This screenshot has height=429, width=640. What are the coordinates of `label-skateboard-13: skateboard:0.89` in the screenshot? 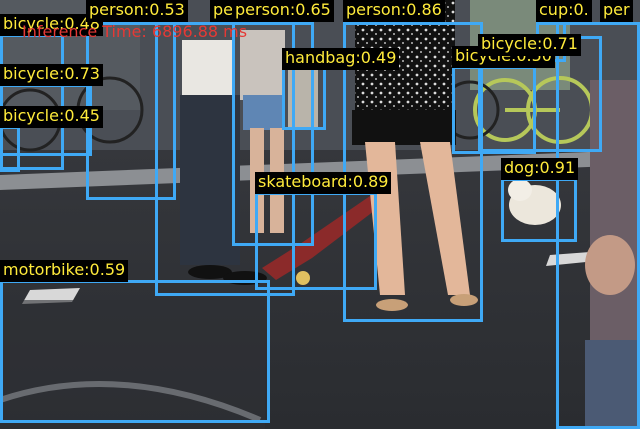 It's located at (323, 183).